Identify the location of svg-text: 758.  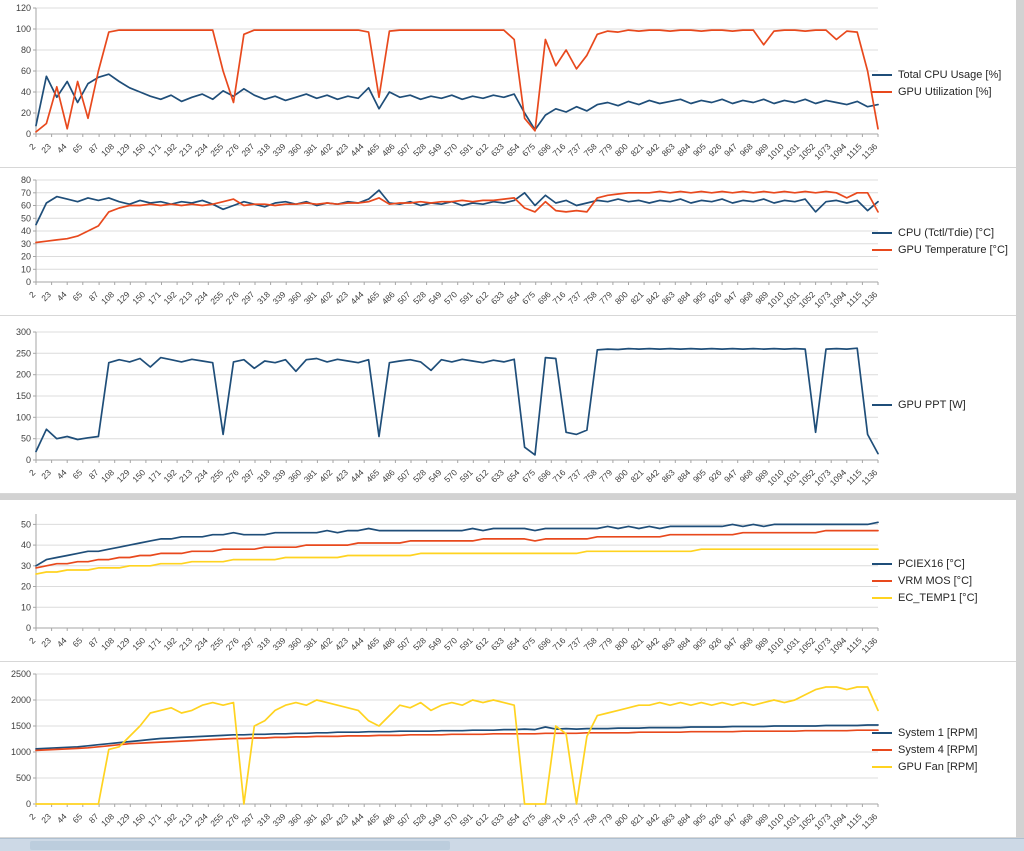
(590, 819).